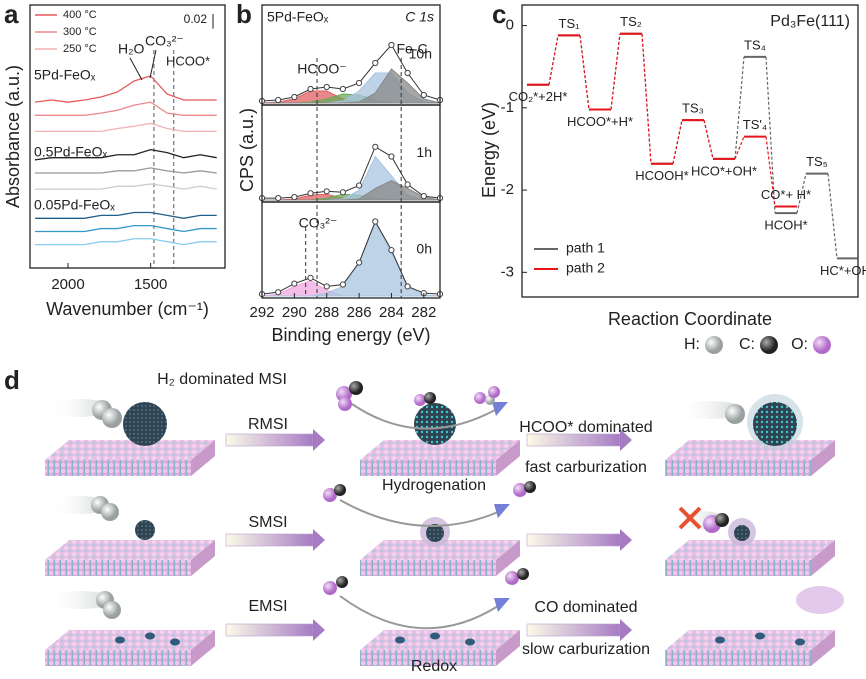  Describe the element at coordinates (419, 17) in the screenshot. I see `subtitle: C 1s` at that location.